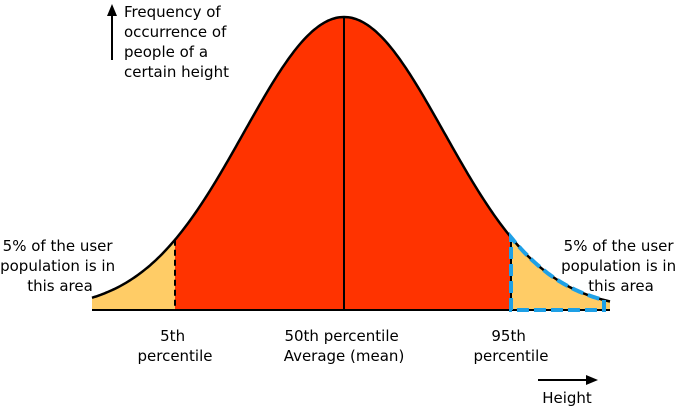 The image size is (686, 413). Describe the element at coordinates (172, 12) in the screenshot. I see `y-axis-label-line: Frequency of` at that location.